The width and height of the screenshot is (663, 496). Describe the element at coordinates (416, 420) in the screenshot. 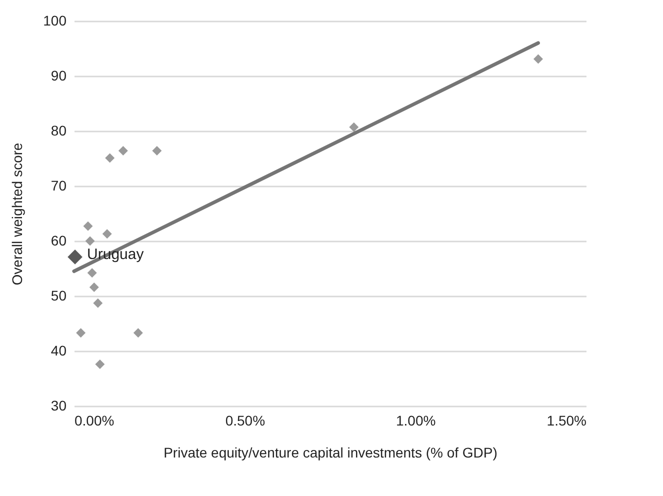

I see `x-tick-label: 1.00%` at that location.